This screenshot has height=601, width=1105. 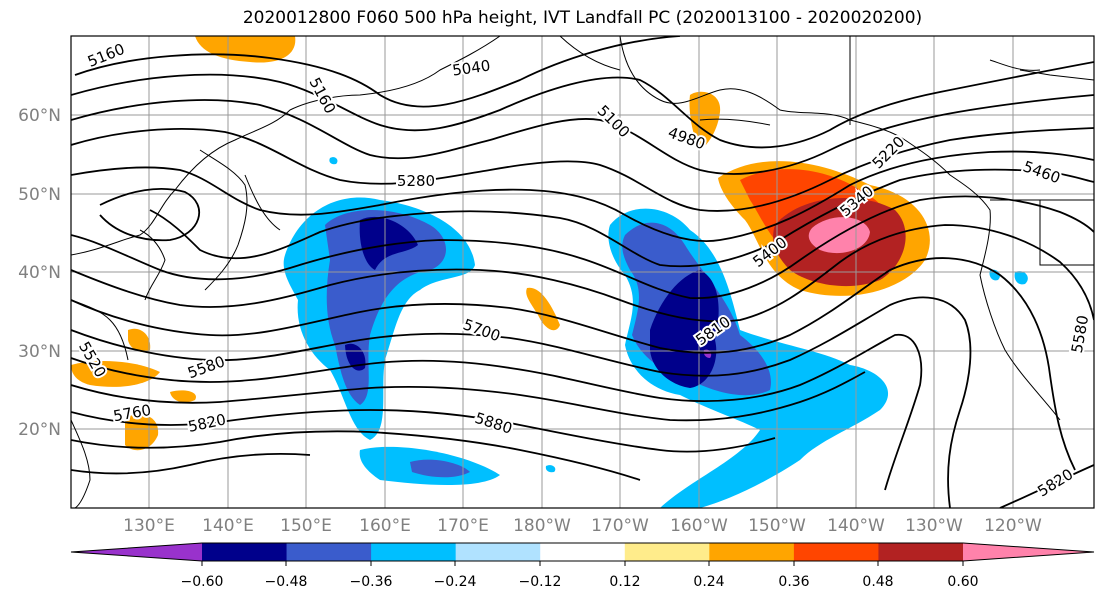 What do you see at coordinates (877, 582) in the screenshot?
I see `colorbar-tick-label: 0.48` at bounding box center [877, 582].